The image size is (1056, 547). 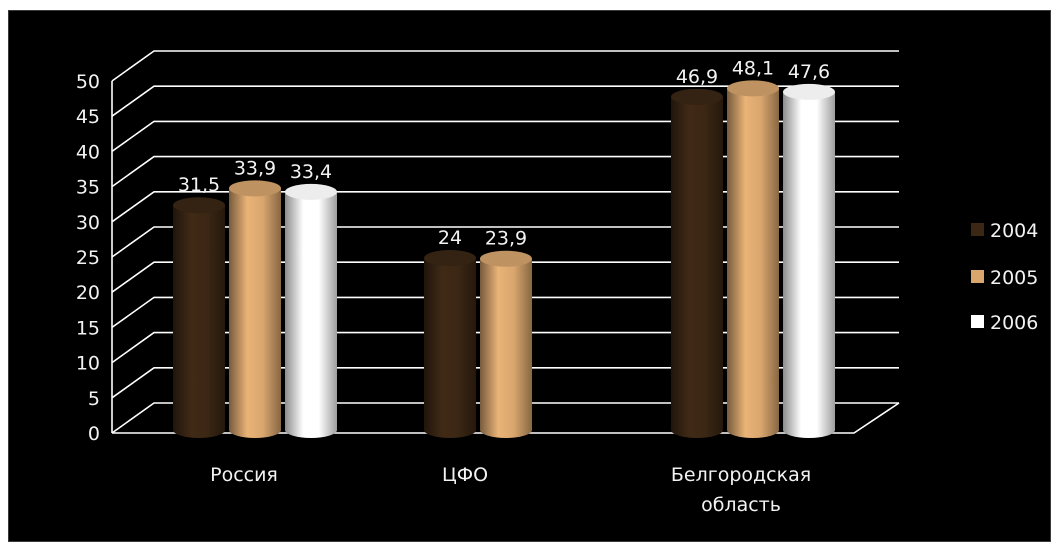 What do you see at coordinates (88, 152) in the screenshot?
I see `y-tick-label: 40` at bounding box center [88, 152].